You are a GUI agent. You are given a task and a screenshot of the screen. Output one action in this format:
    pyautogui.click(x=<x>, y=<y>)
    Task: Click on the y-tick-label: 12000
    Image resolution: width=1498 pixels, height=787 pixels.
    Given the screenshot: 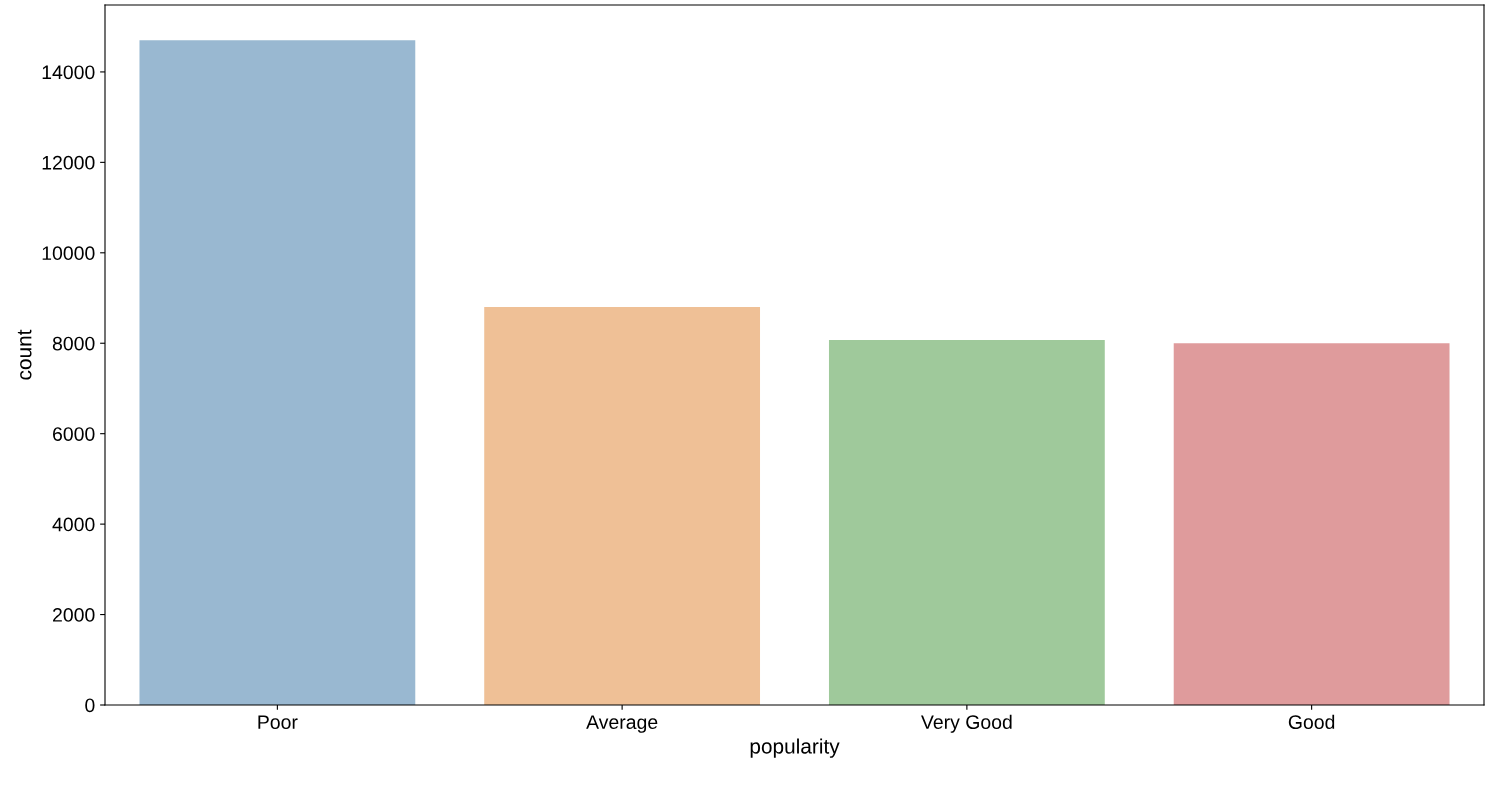 What is the action you would take?
    pyautogui.click(x=68, y=162)
    